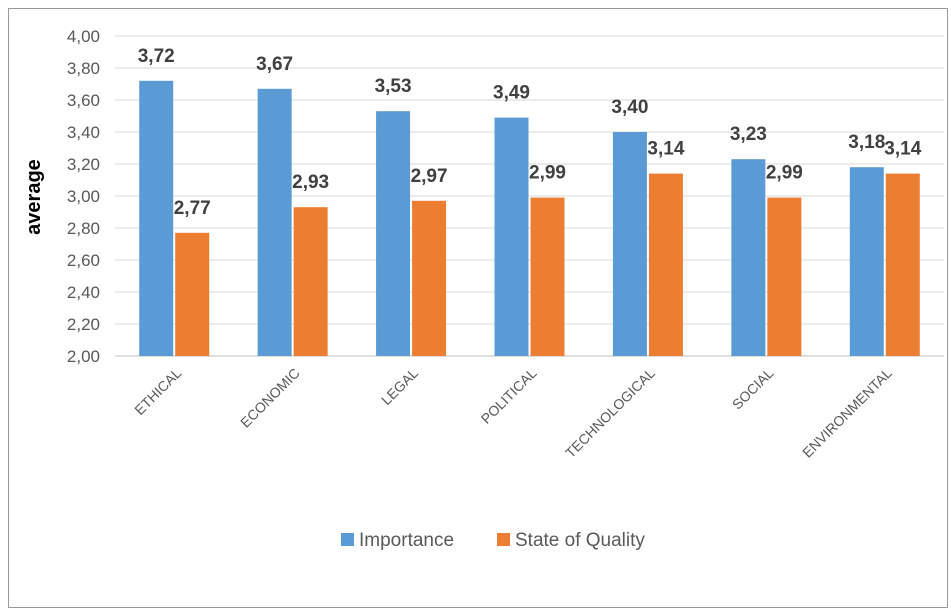  I want to click on y-tick-label: 3,60, so click(83, 100).